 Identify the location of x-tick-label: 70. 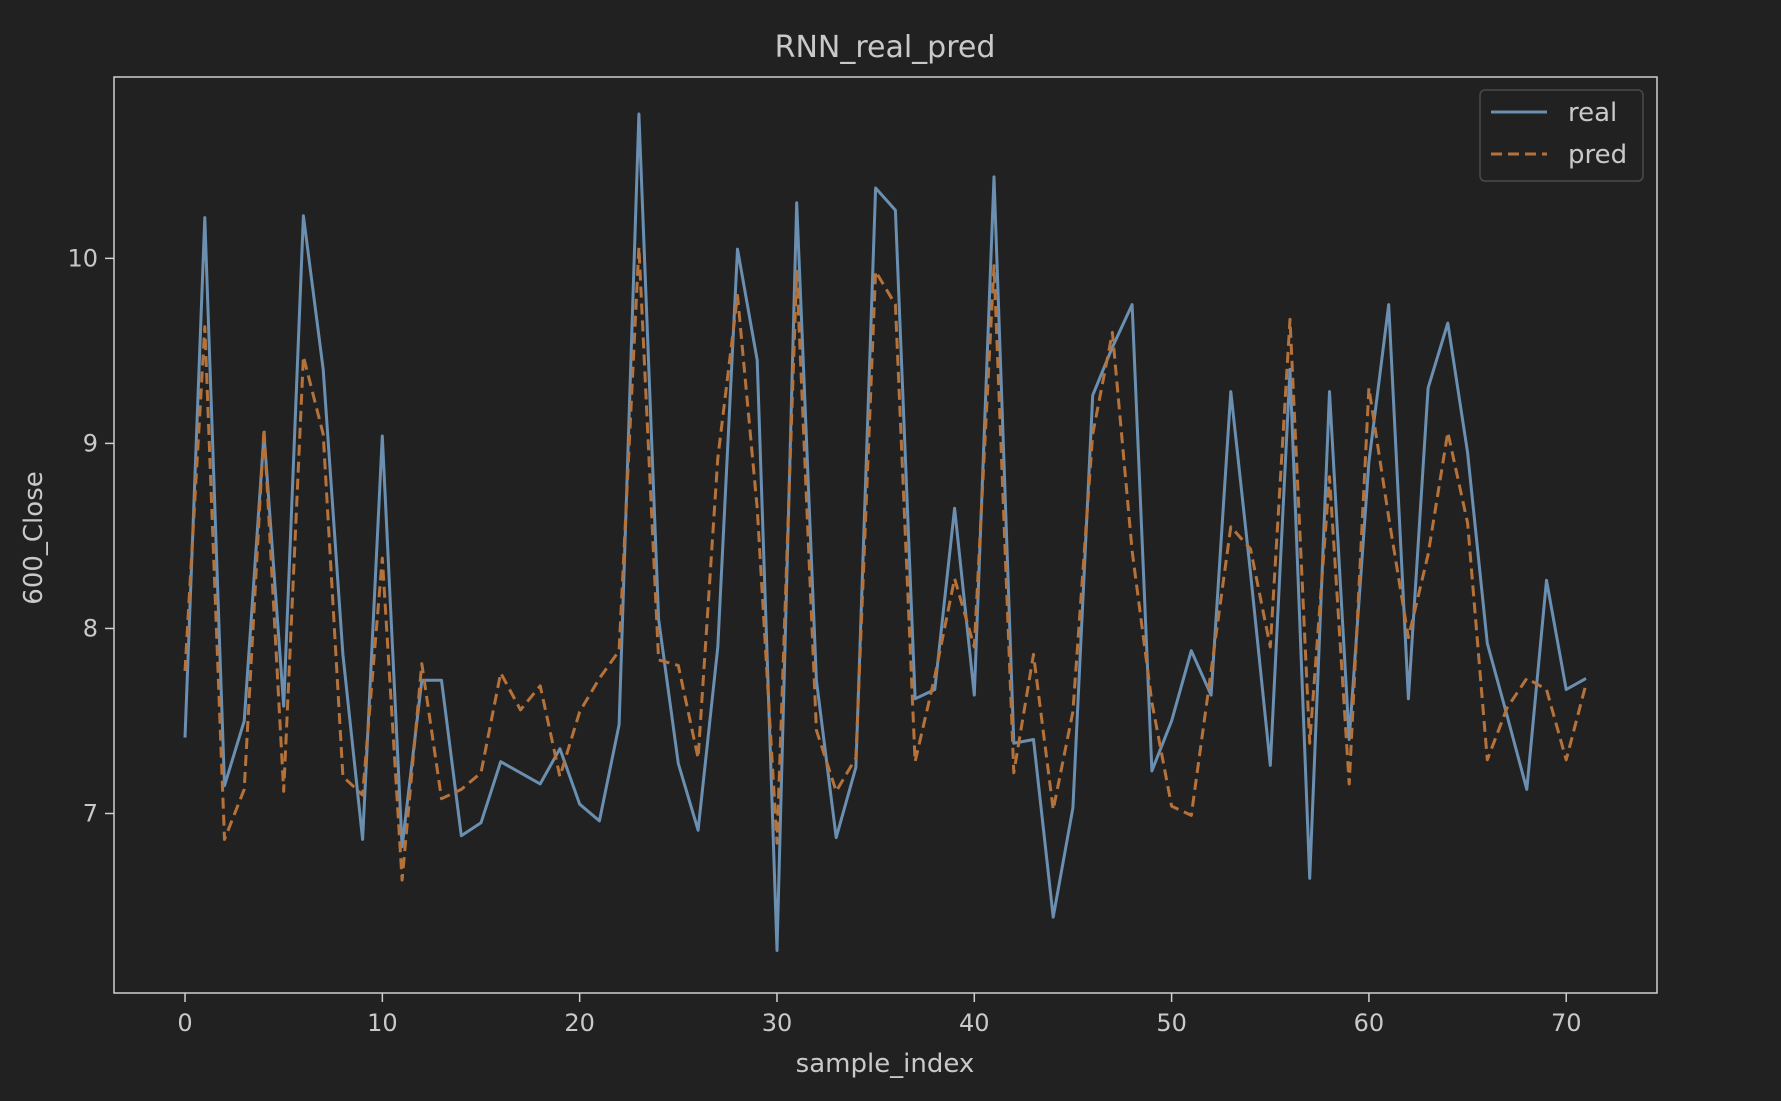
(1566, 1023).